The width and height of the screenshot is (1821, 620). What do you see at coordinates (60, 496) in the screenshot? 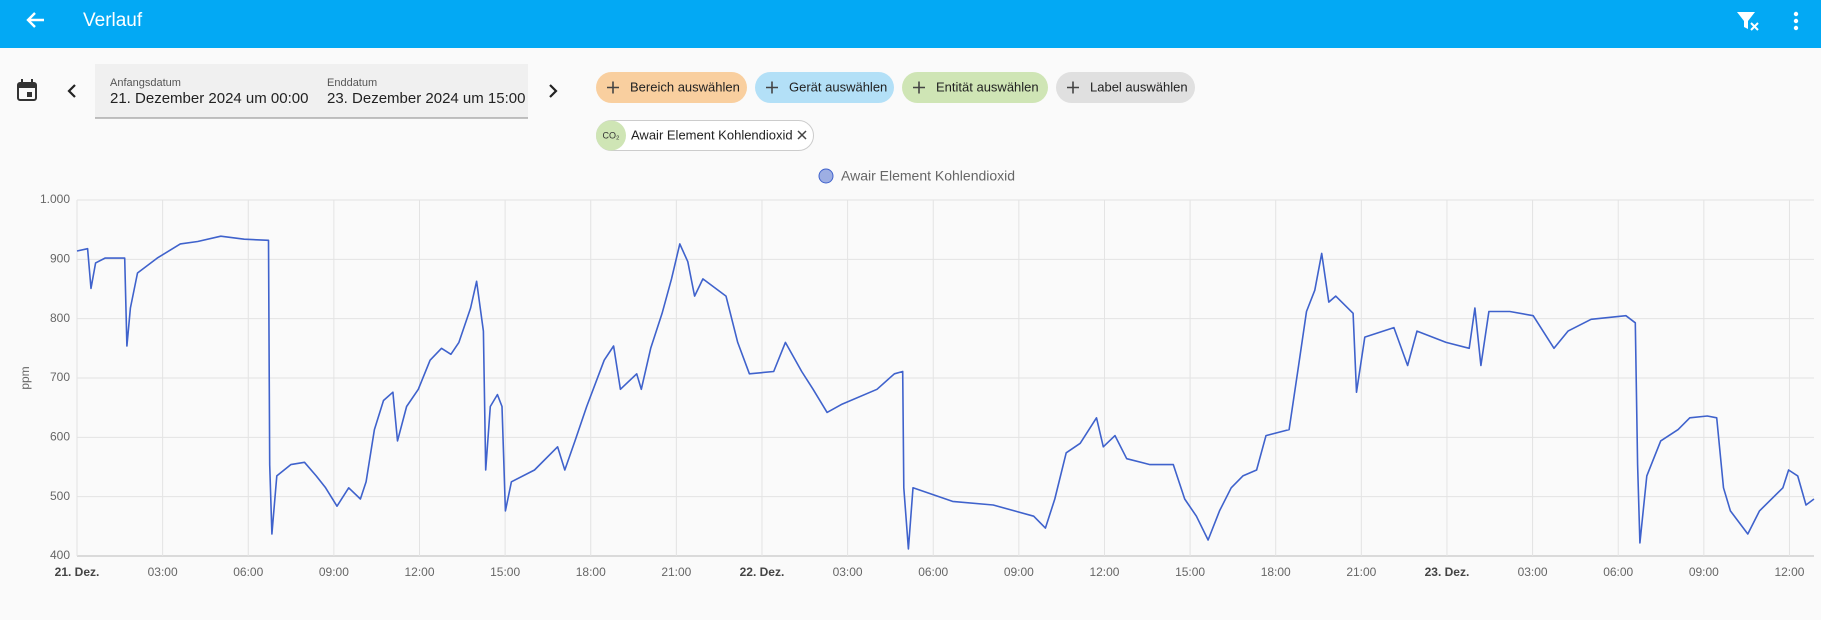
I see `y-tick-label: 500` at bounding box center [60, 496].